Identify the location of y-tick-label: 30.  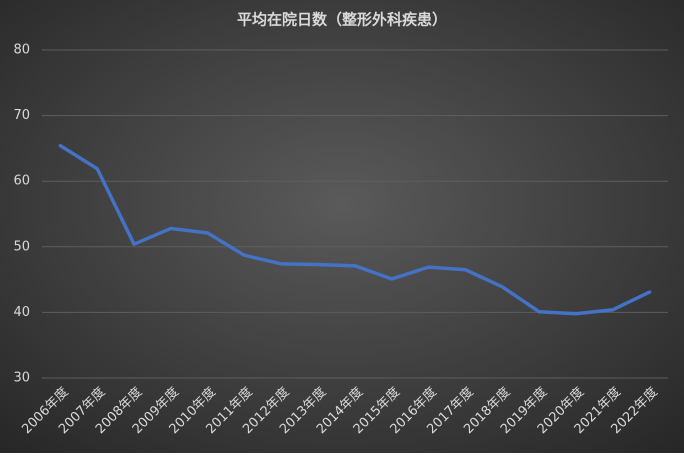
(21, 378).